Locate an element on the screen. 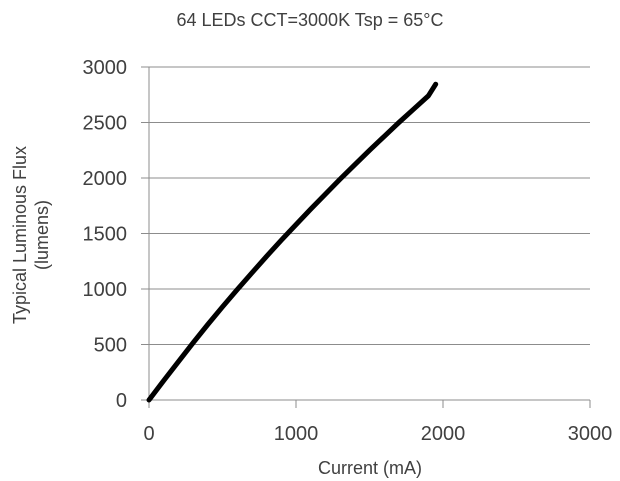 The height and width of the screenshot is (481, 620). x-tick-label-3000: 3000 is located at coordinates (590, 434).